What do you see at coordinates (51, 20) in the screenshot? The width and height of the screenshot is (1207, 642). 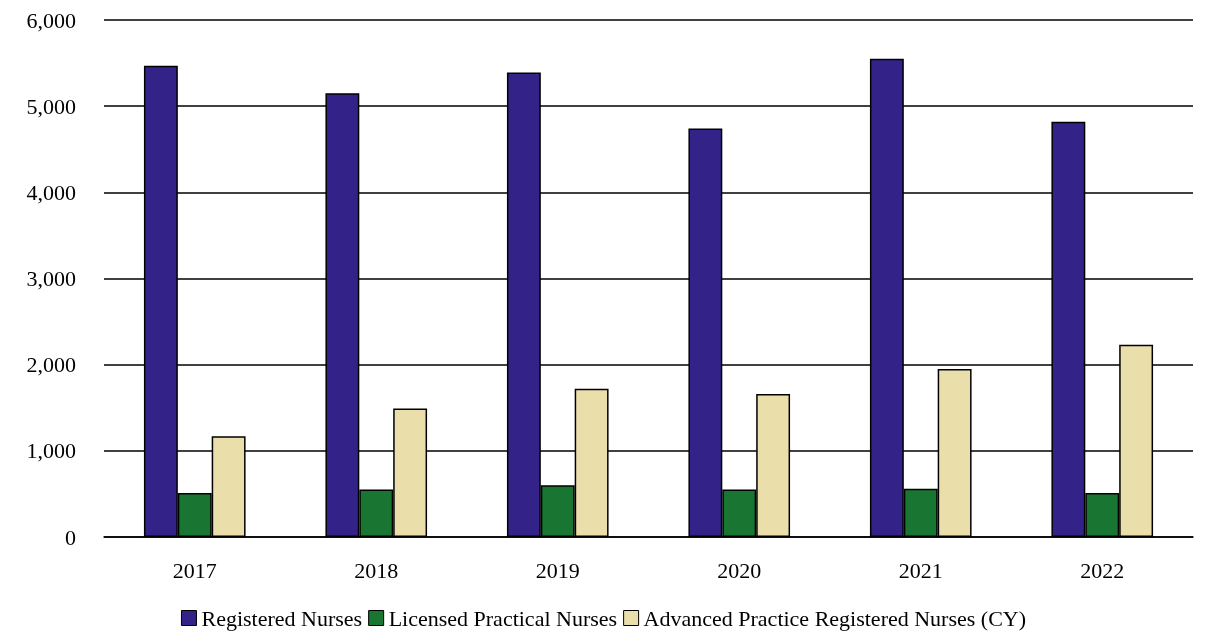 I see `y-tick-label: 6,000` at bounding box center [51, 20].